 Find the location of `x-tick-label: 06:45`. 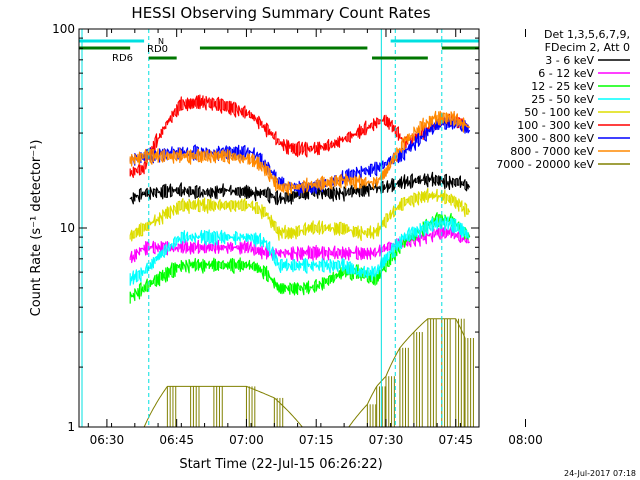

x-tick-label: 06:45 is located at coordinates (176, 440).